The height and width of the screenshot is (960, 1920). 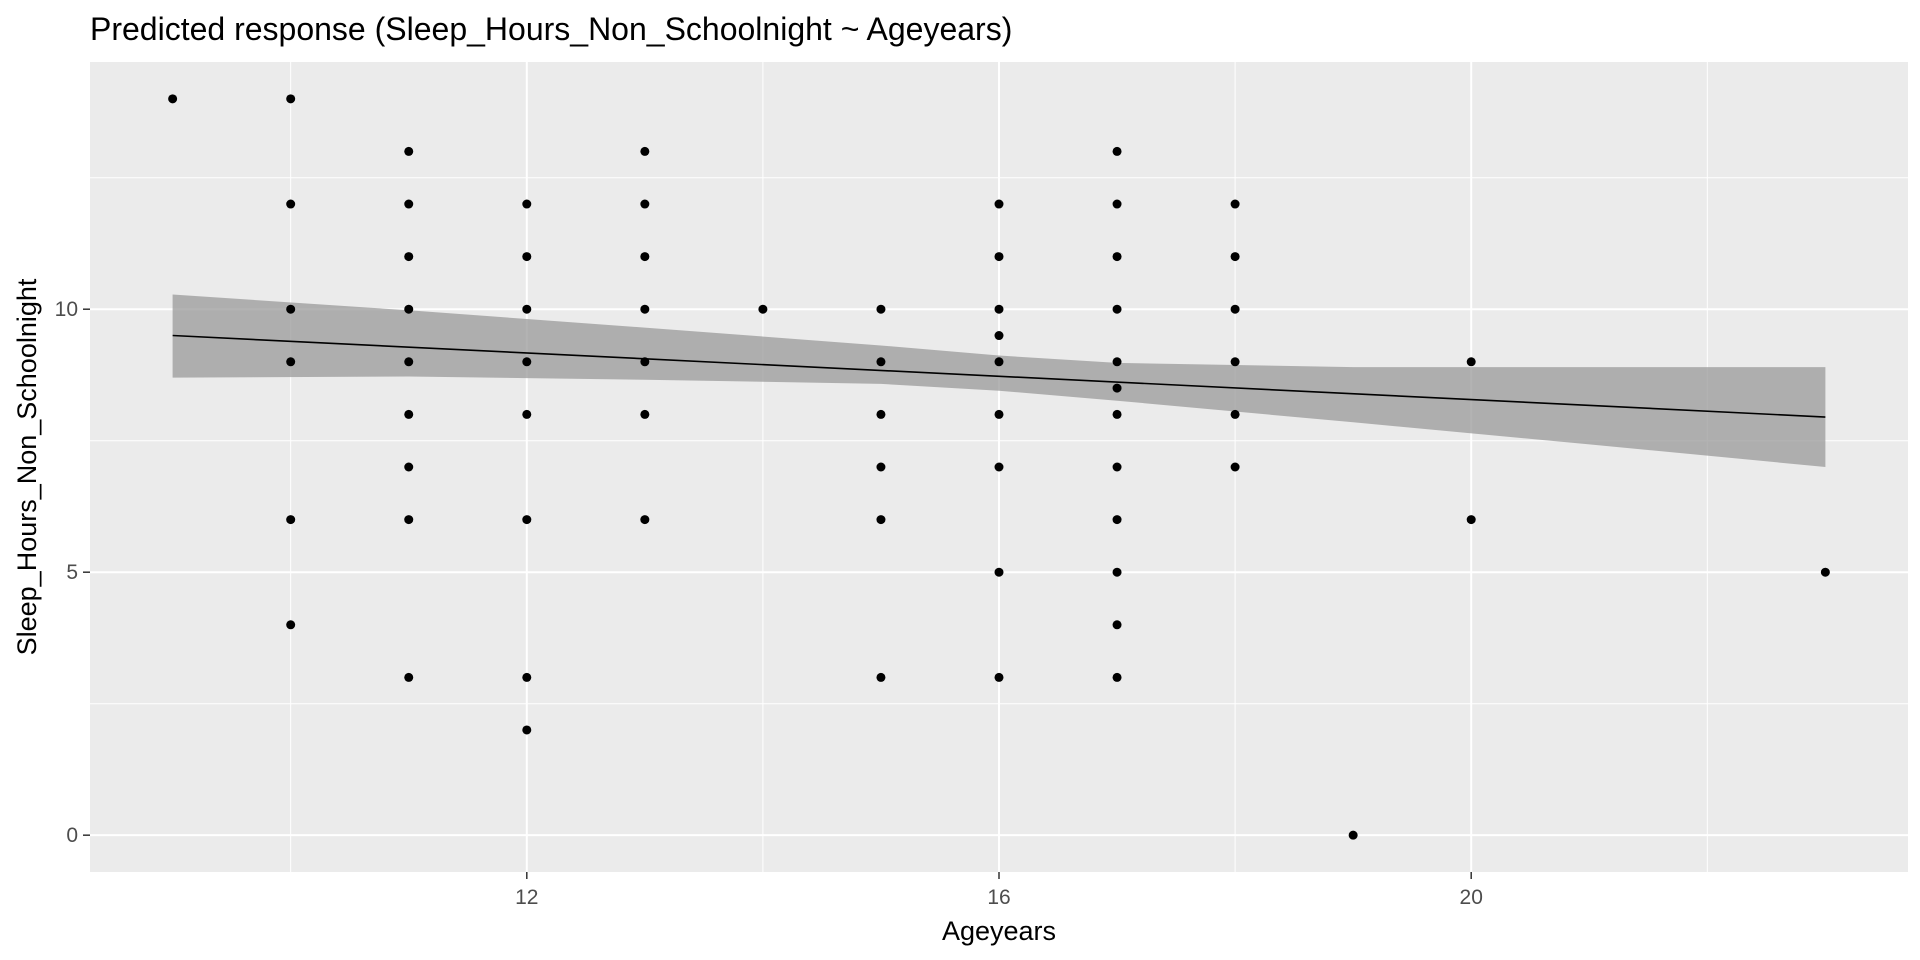 What do you see at coordinates (72, 835) in the screenshot?
I see `y-tick-label: 0` at bounding box center [72, 835].